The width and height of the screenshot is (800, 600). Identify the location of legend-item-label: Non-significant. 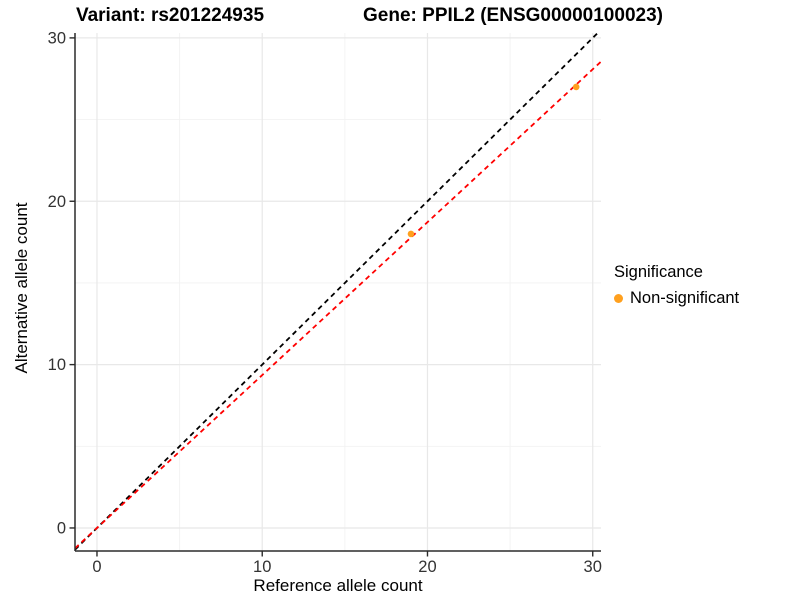
(685, 298).